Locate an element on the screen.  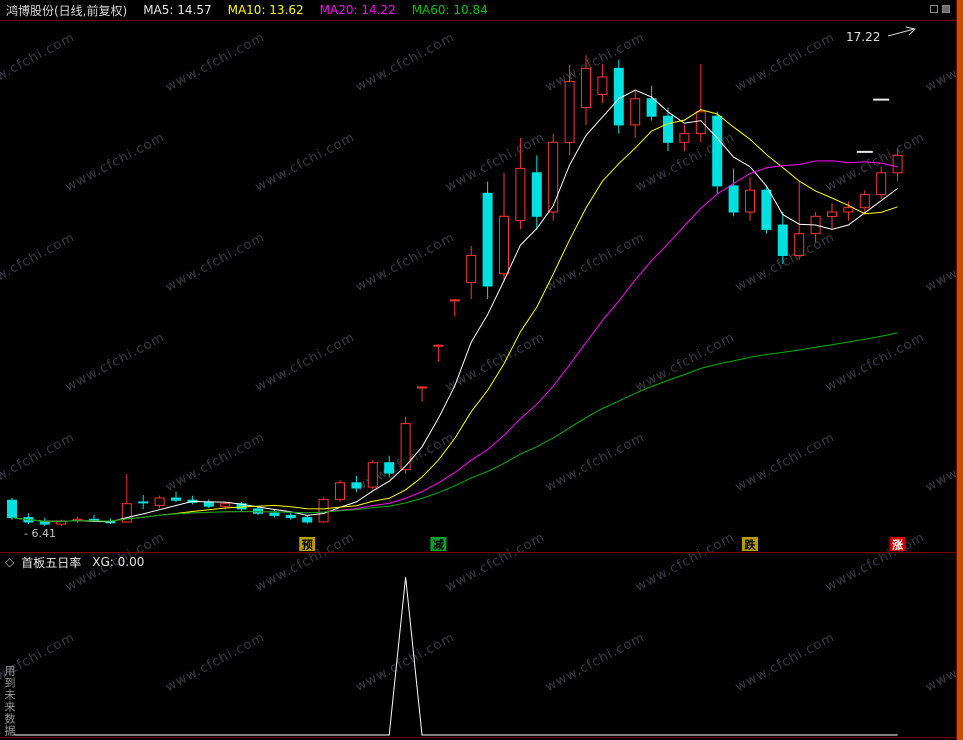
high-price-label: 17.22 is located at coordinates (863, 37).